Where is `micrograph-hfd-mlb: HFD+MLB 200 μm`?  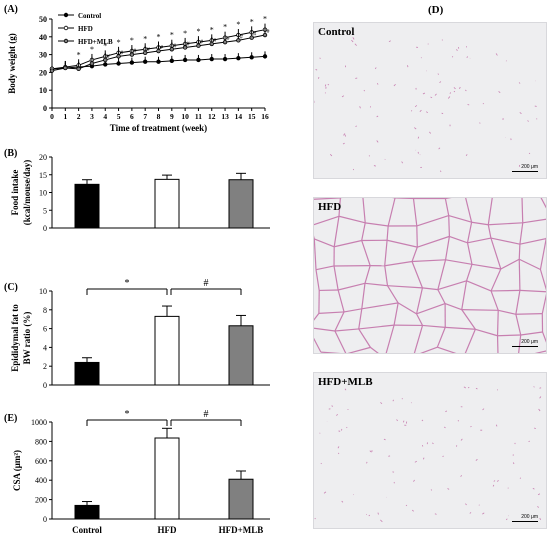
micrograph-hfd-mlb: HFD+MLB 200 μm is located at coordinates (430, 450).